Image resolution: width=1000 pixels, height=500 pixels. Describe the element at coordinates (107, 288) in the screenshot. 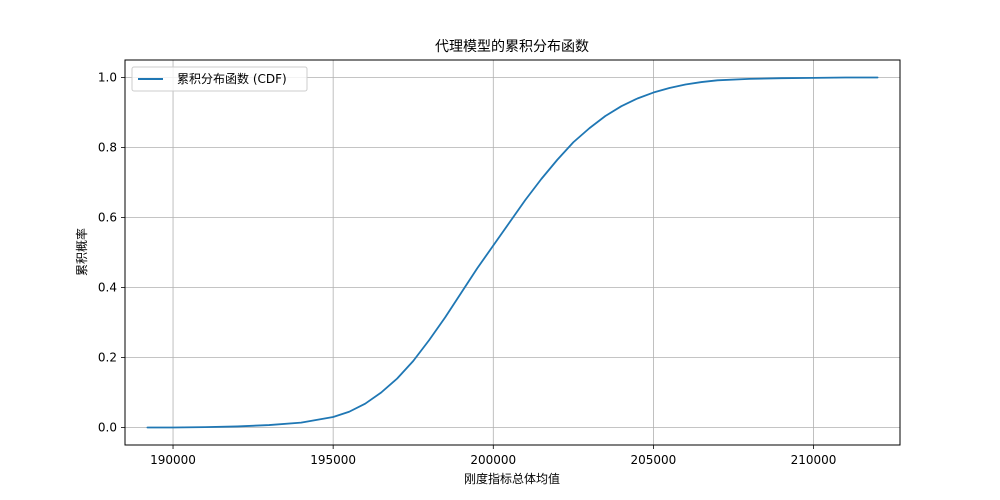

I see `y-tick-label: 0.4` at that location.